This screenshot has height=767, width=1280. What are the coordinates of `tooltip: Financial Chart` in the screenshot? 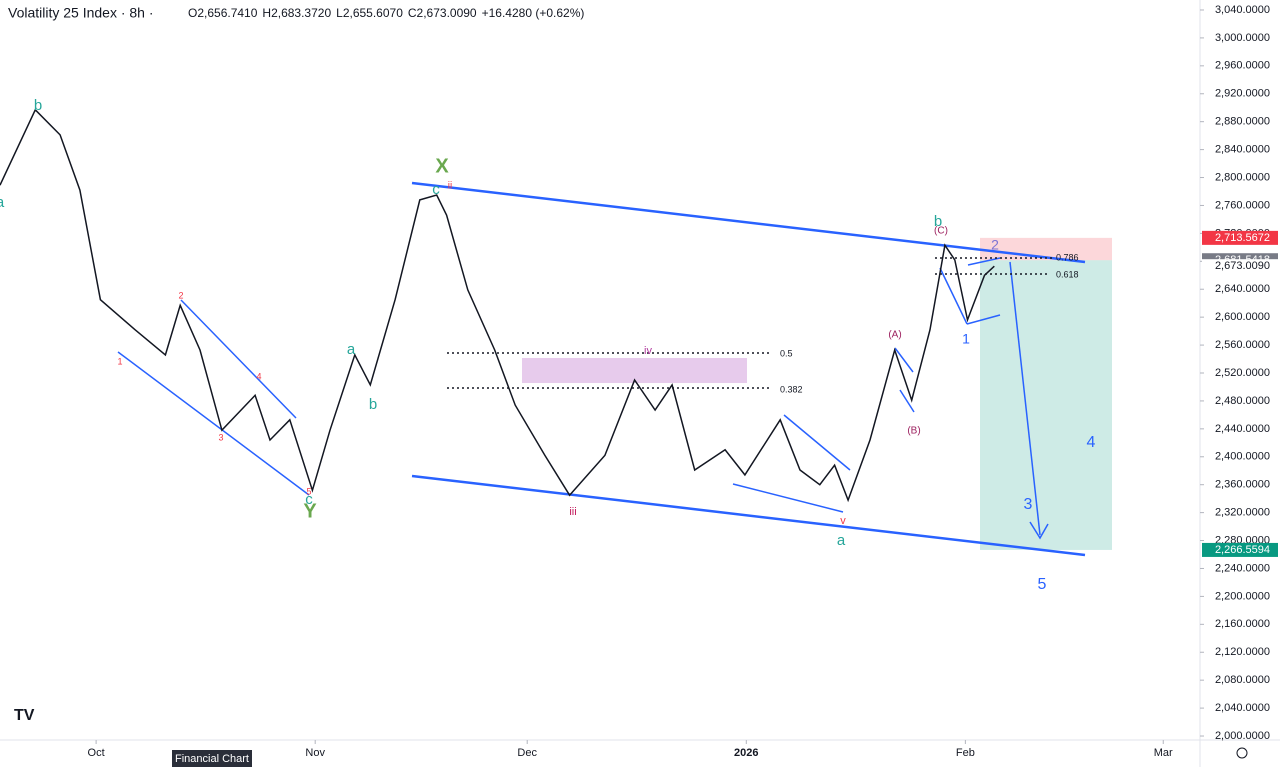 It's located at (212, 759).